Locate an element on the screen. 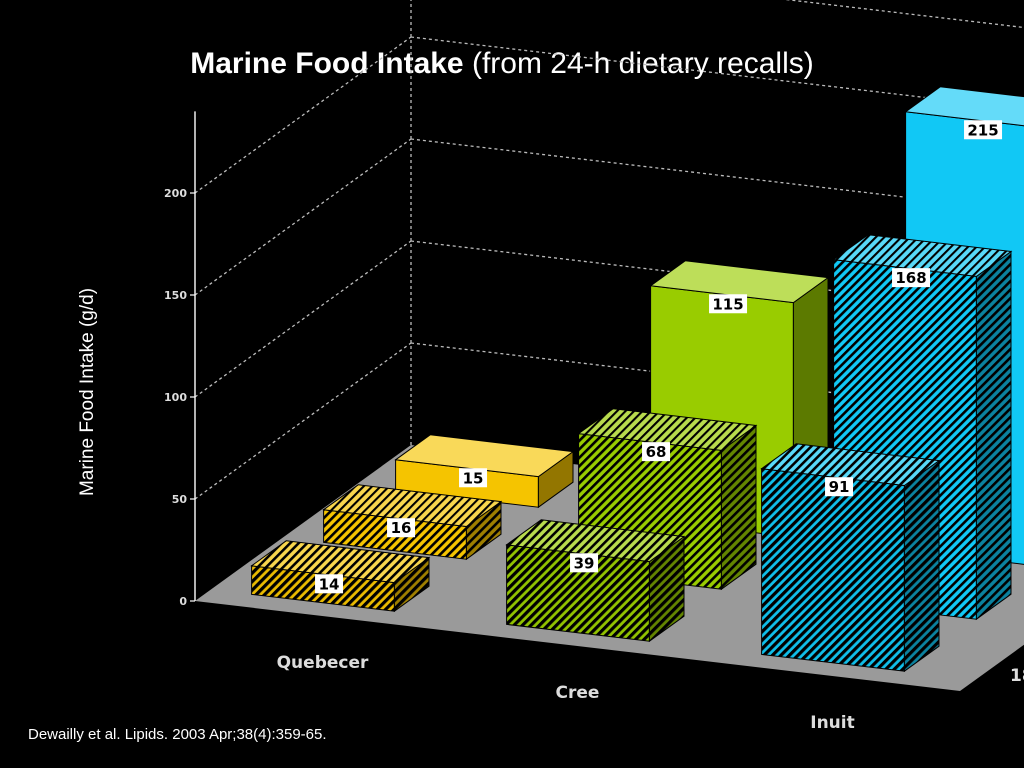  y-tick-label: 50 is located at coordinates (180, 499).